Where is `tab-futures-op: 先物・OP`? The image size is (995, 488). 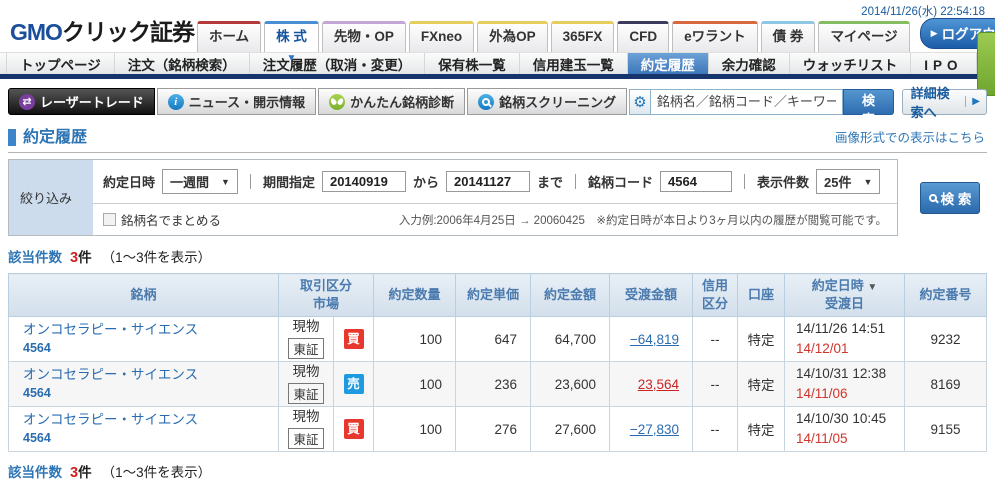
tab-futures-op: 先物・OP is located at coordinates (364, 36).